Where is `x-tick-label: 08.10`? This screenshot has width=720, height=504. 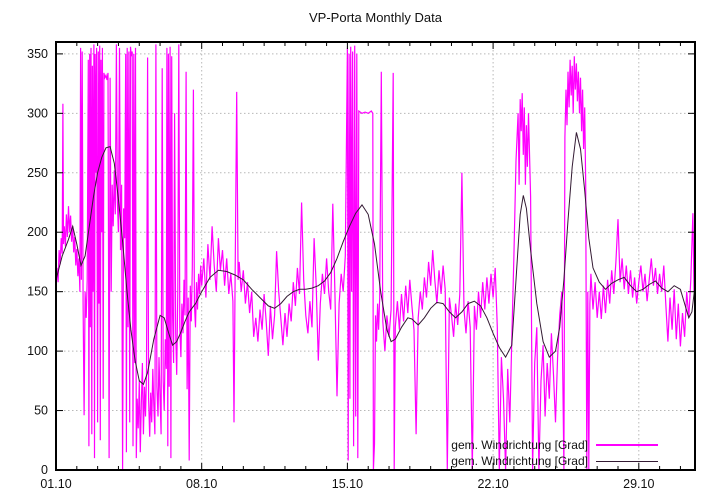
x-tick-label: 08.10 is located at coordinates (201, 484).